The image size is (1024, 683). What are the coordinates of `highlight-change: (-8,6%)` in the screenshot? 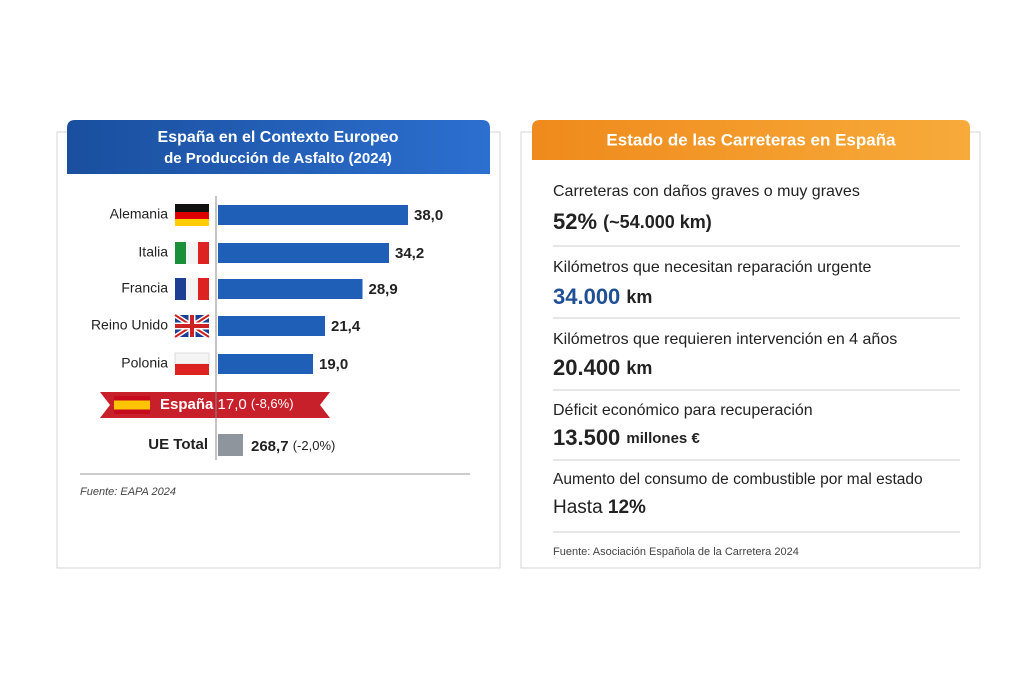 It's located at (272, 403).